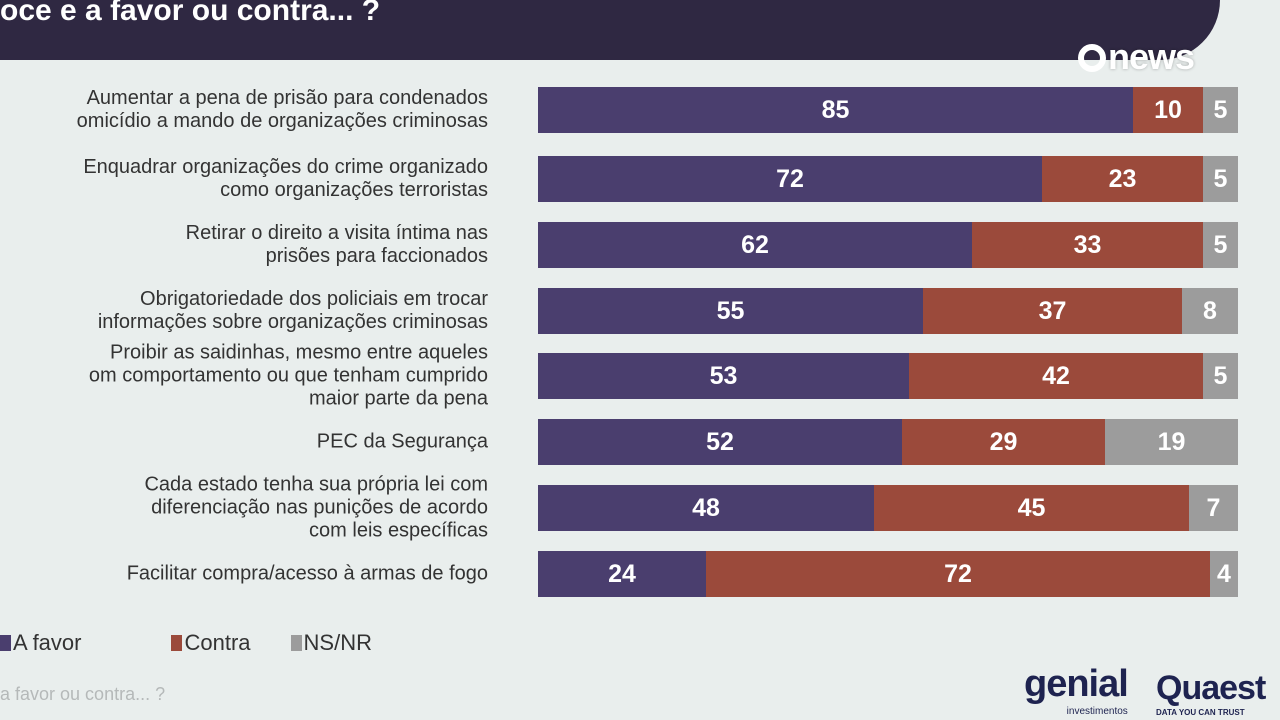 The width and height of the screenshot is (1280, 720). I want to click on quaest-logo: Quaest DATA YOU CAN TRUST, so click(1211, 693).